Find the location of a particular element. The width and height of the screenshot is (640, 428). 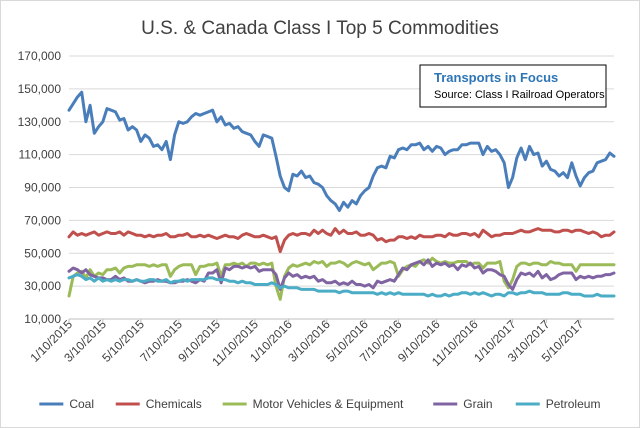

y-tick-label: 90,000 is located at coordinates (42, 188).